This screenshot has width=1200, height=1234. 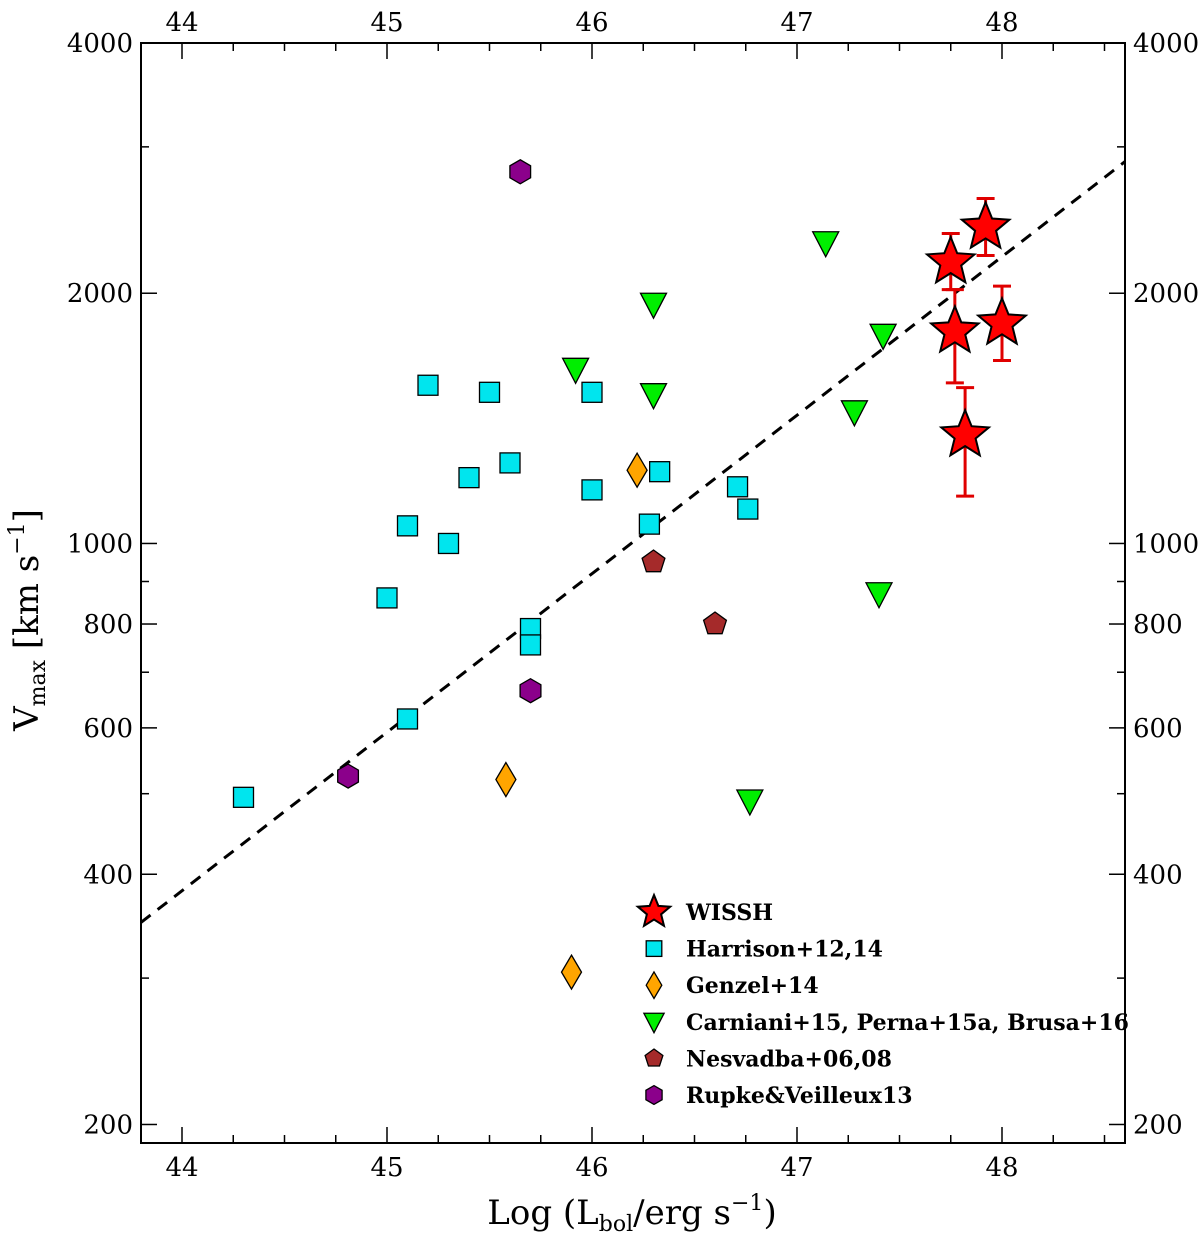 What do you see at coordinates (654, 910) in the screenshot?
I see `legend-marker-star` at bounding box center [654, 910].